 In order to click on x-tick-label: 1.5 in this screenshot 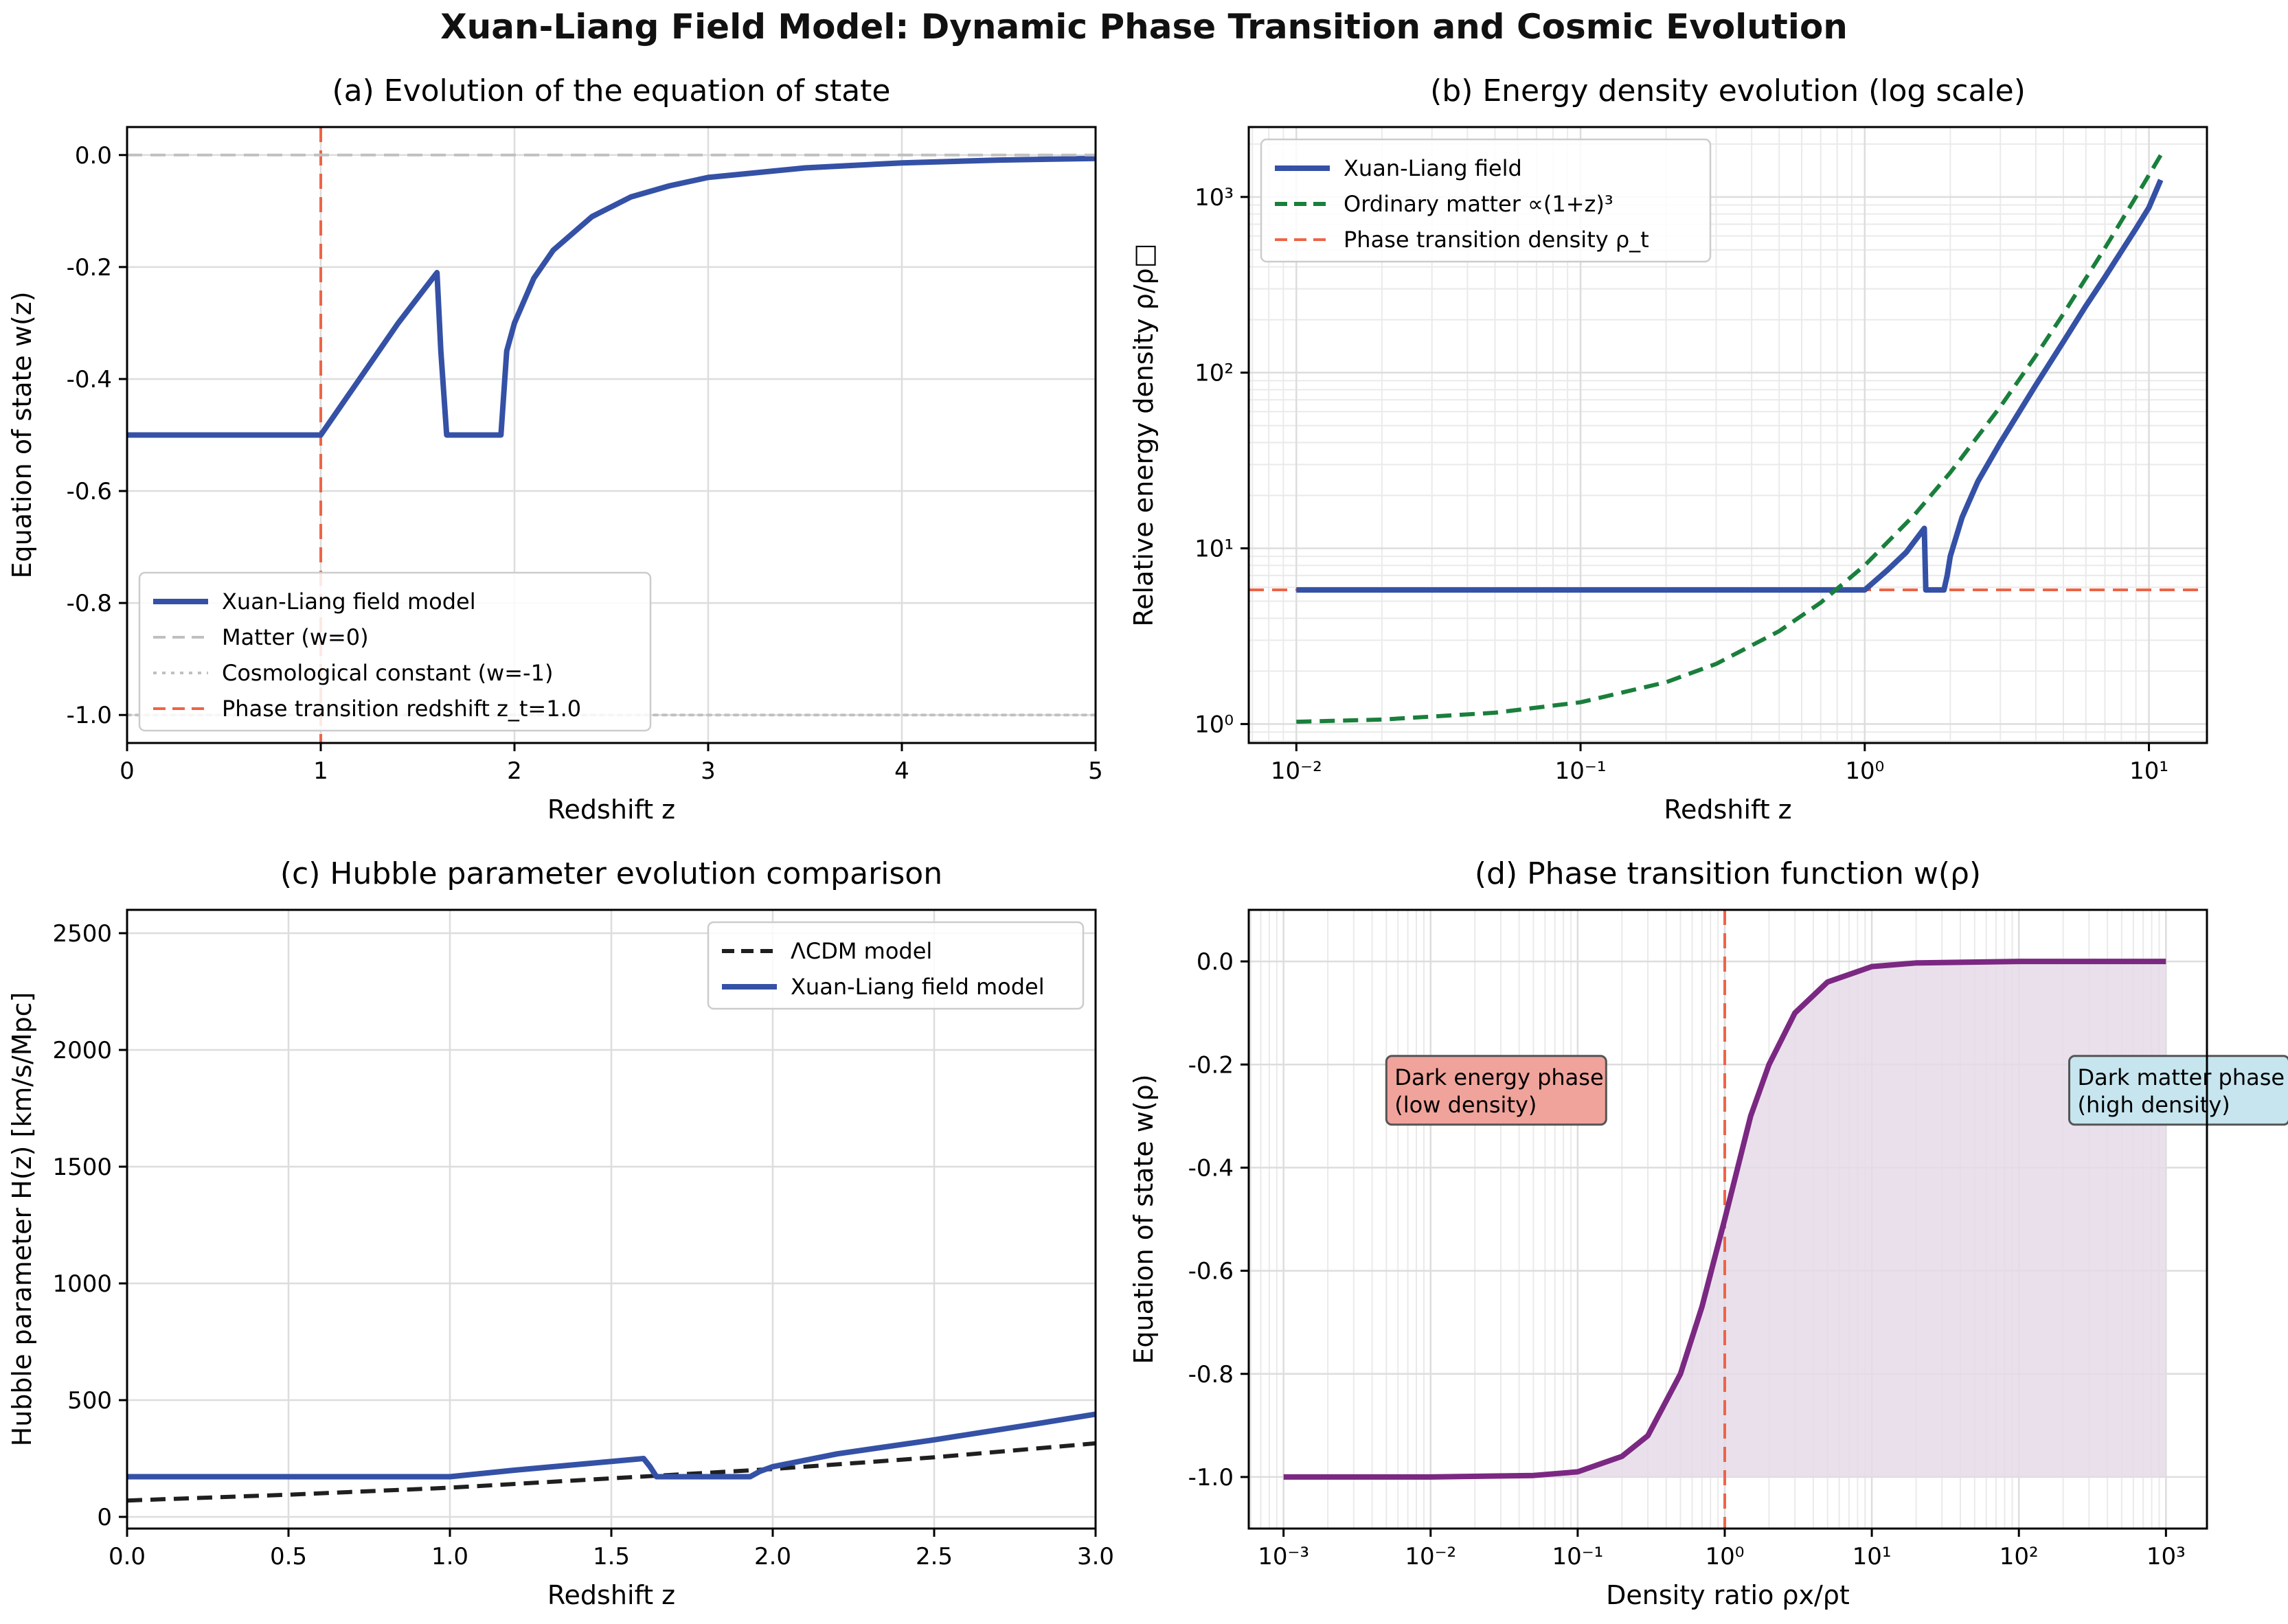, I will do `click(611, 1556)`.